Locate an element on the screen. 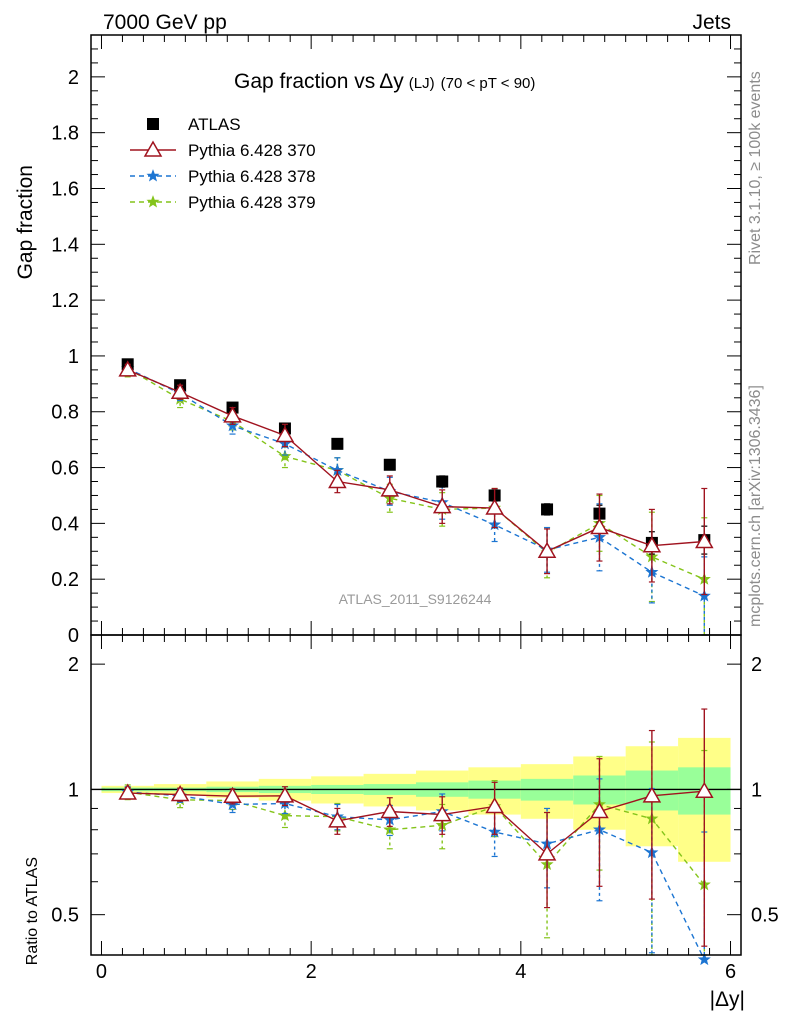 The image size is (786, 1024). lower-y-axis-label: Ratio to ATLAS is located at coordinates (32, 911).